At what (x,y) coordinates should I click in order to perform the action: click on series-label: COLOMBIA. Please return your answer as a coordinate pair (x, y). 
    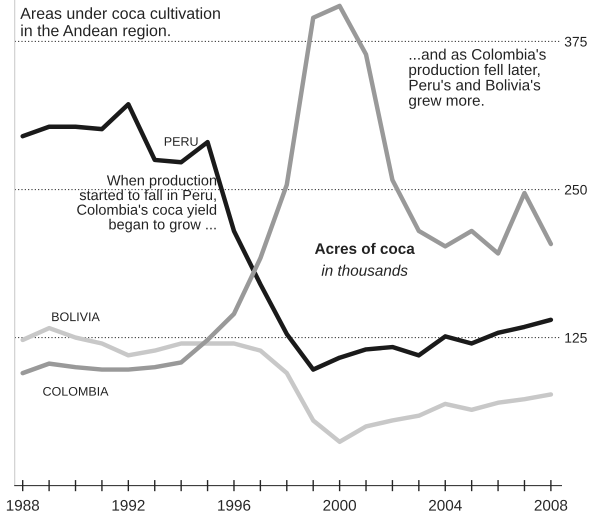
    Looking at the image, I should click on (75, 391).